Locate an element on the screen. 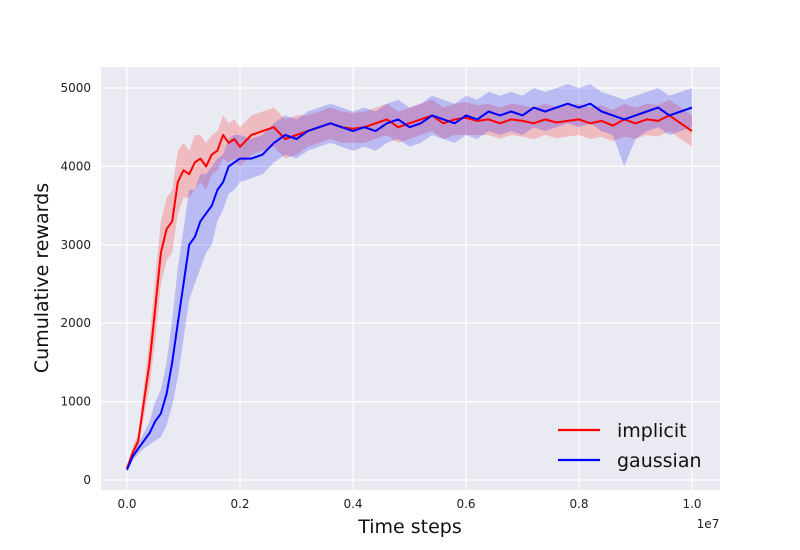 This screenshot has height=550, width=800. x-tick-label: 1.0 is located at coordinates (691, 504).